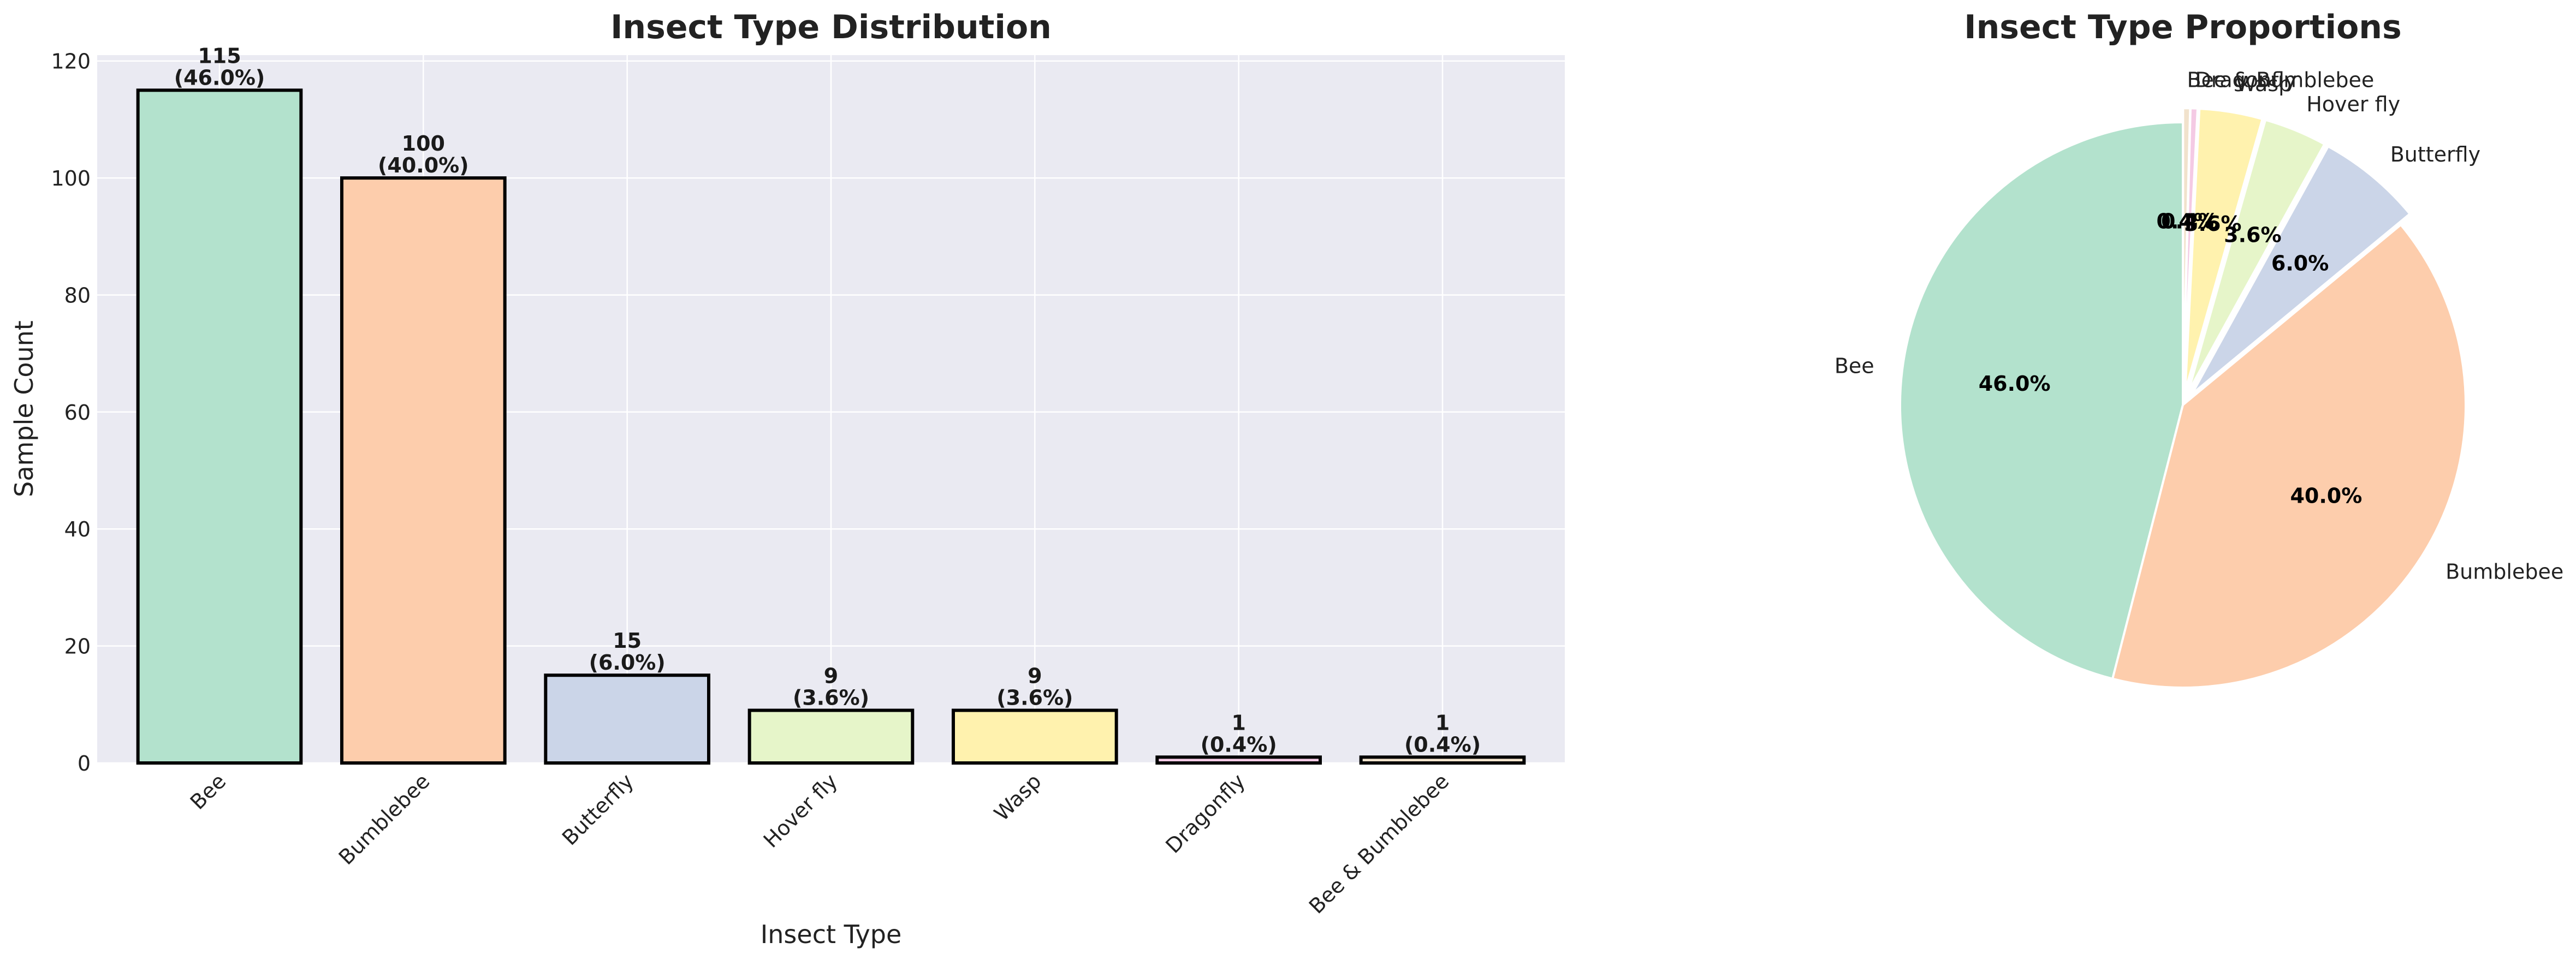 This screenshot has width=2576, height=966. What do you see at coordinates (77, 647) in the screenshot?
I see `bar-y-tick-label: 20` at bounding box center [77, 647].